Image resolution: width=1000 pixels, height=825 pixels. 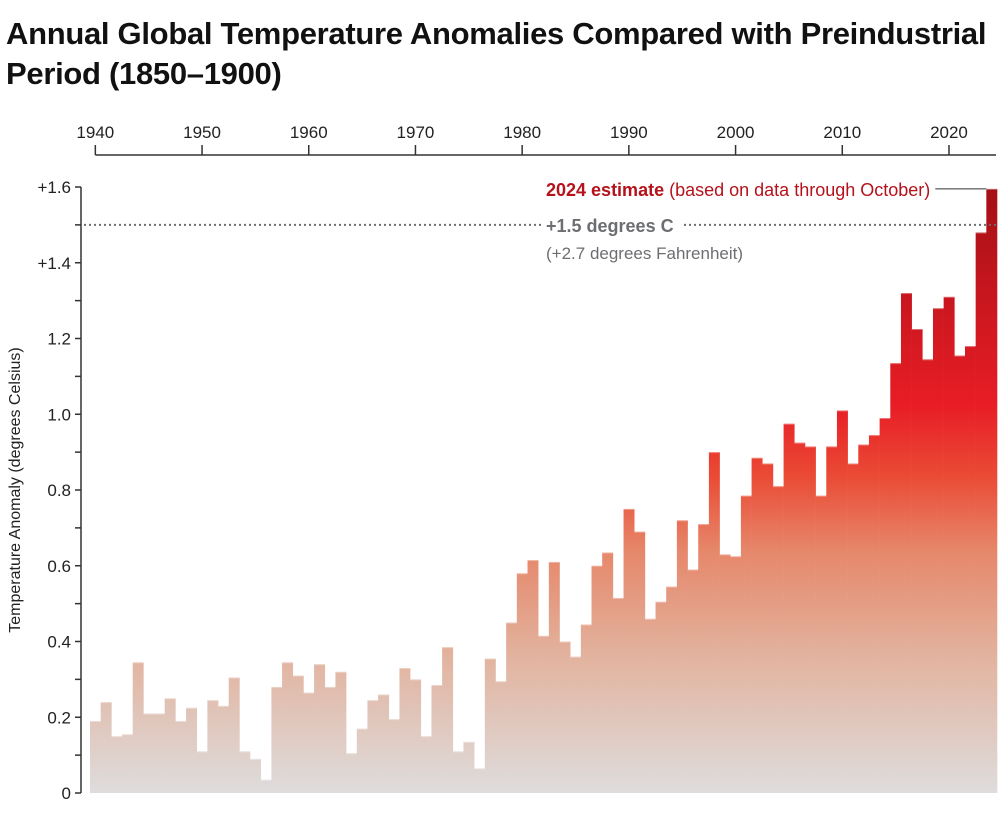 What do you see at coordinates (298, 734) in the screenshot?
I see `bar-1959` at bounding box center [298, 734].